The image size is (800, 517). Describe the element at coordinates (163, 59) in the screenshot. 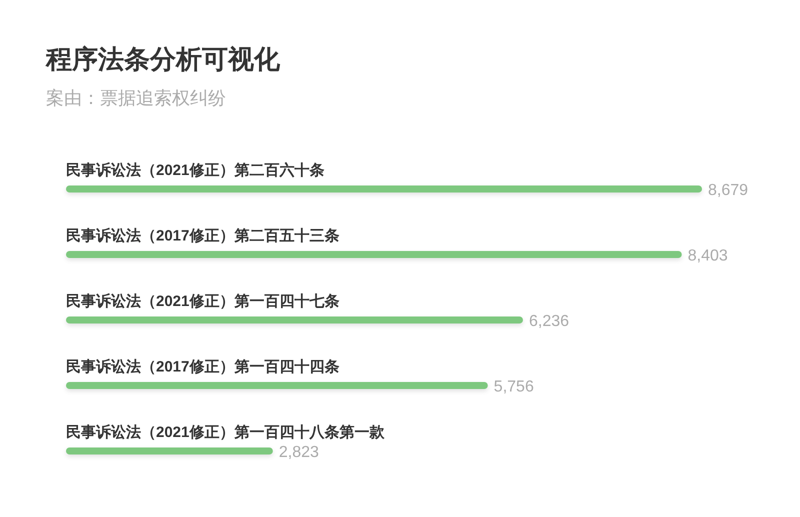

I see `title: 程序法条分析可视化` at that location.